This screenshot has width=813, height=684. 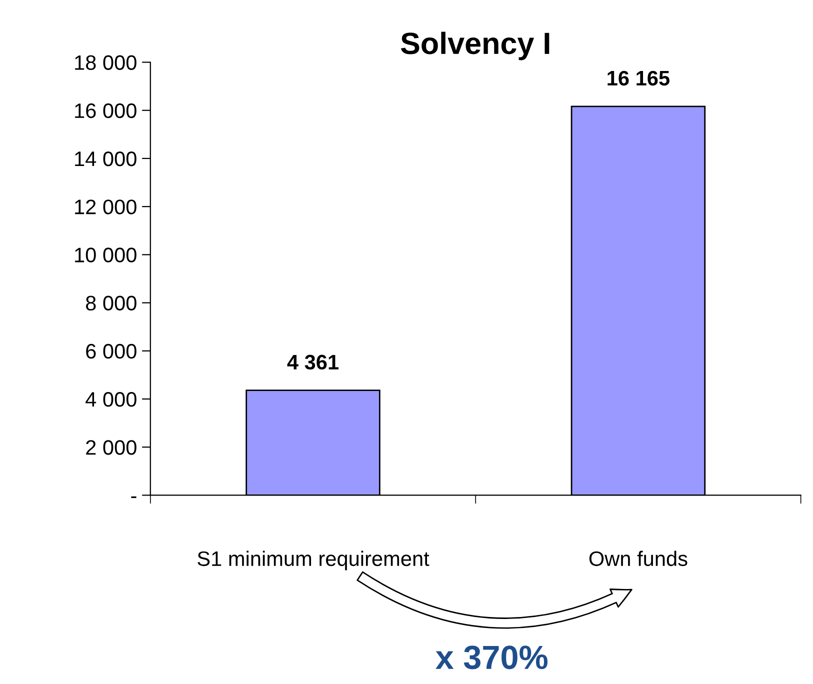 What do you see at coordinates (475, 46) in the screenshot?
I see `chart-title: Solvency I` at bounding box center [475, 46].